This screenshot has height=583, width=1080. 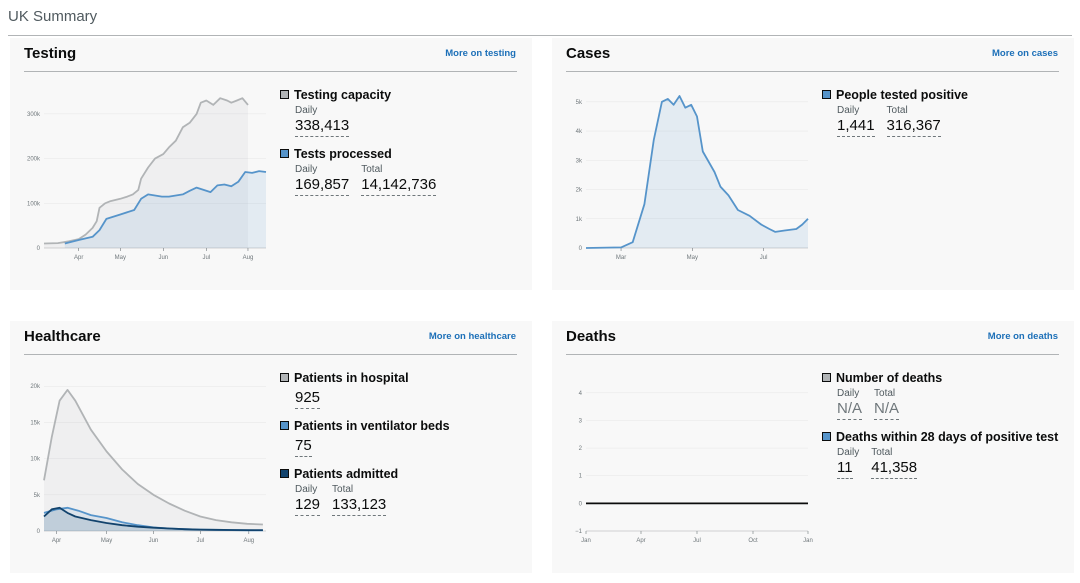 I want to click on metric-label-row: Deaths within 28 days of positive test, so click(x=942, y=437).